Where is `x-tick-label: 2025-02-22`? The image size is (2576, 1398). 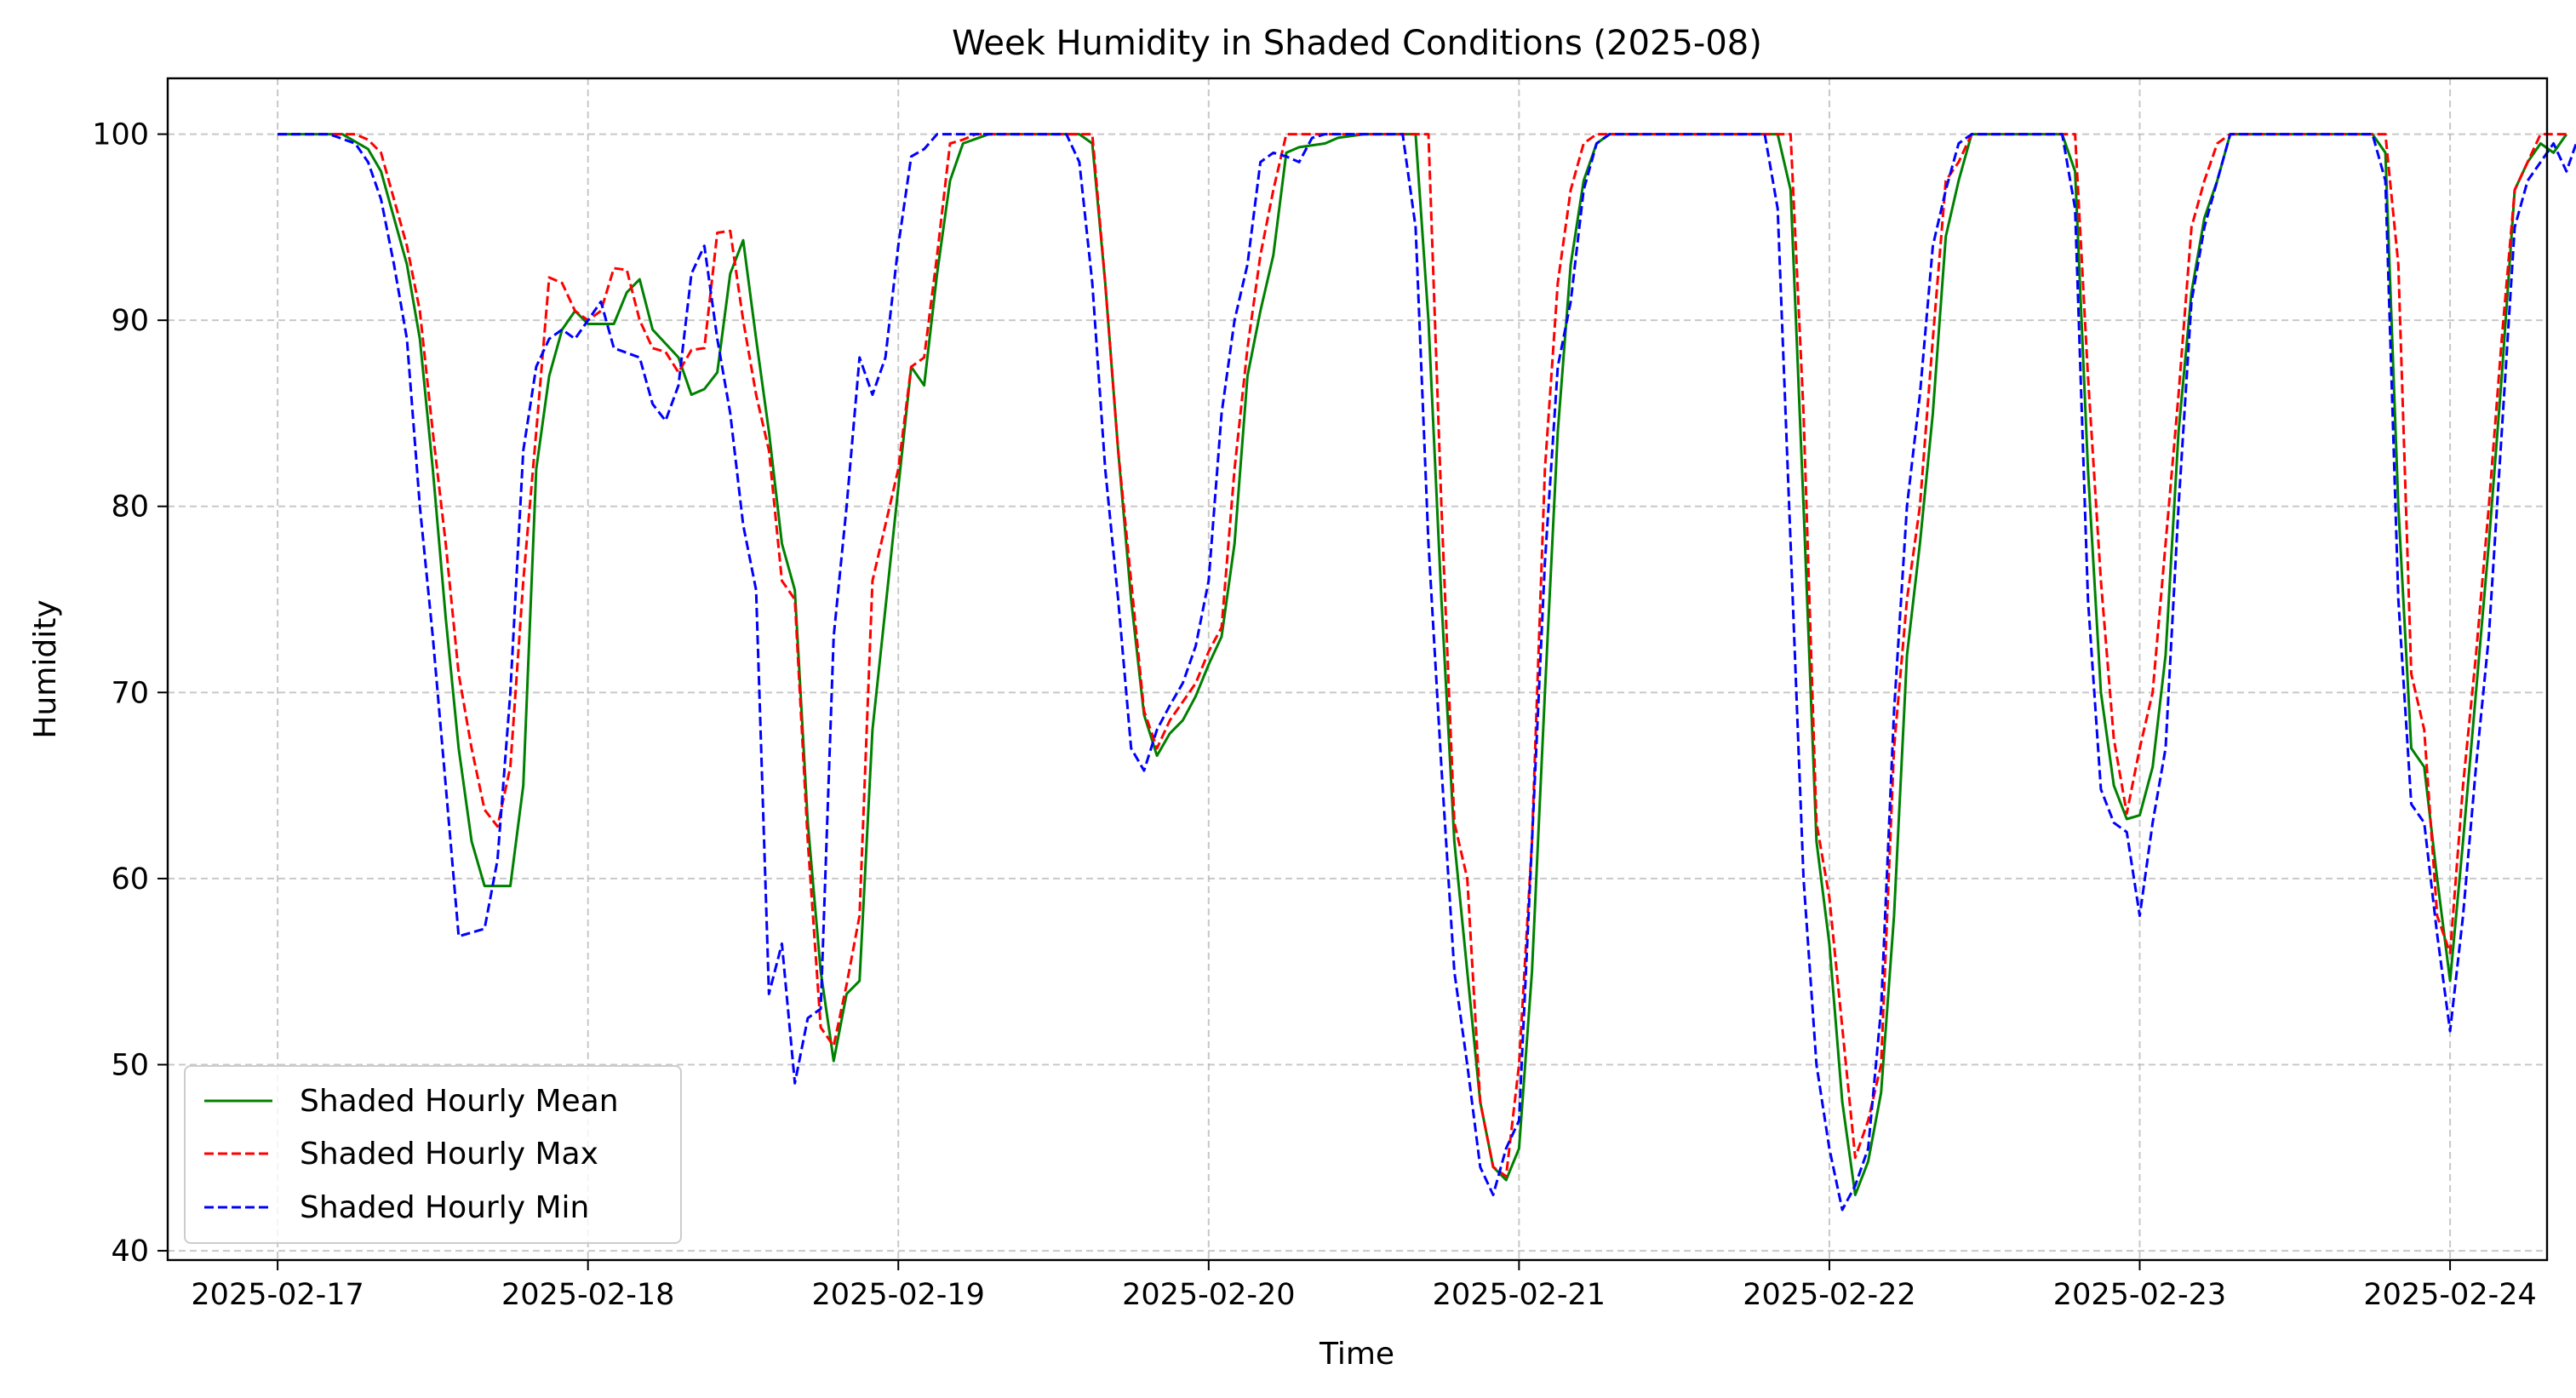
x-tick-label: 2025-02-22 is located at coordinates (1829, 1295).